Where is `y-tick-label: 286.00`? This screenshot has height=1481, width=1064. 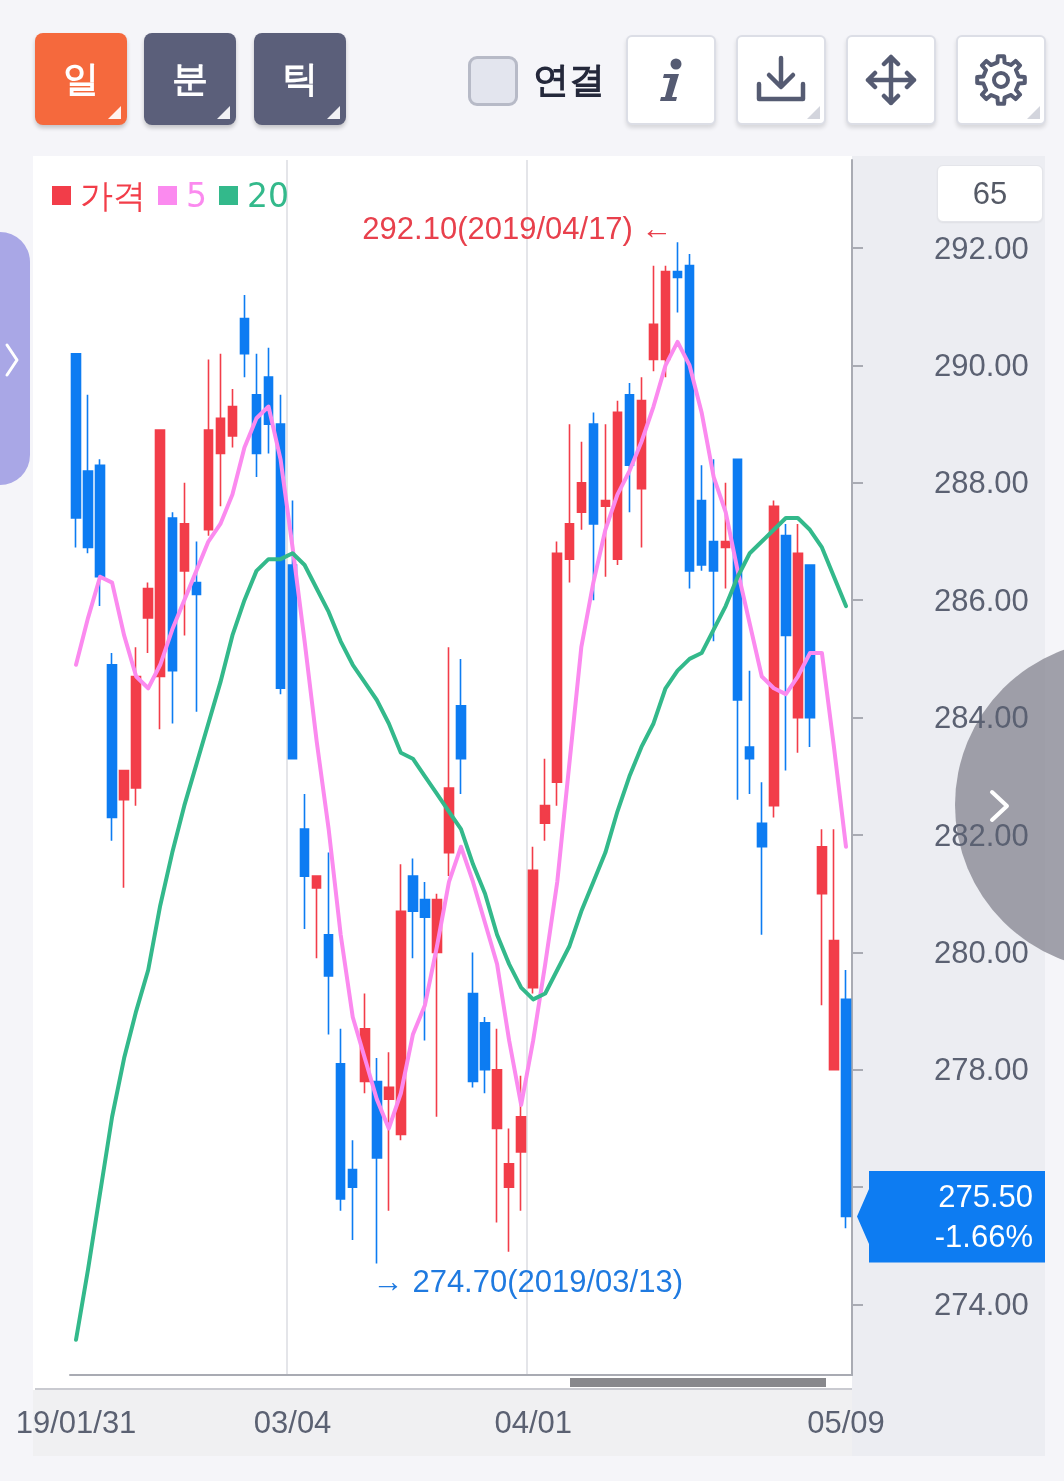 y-tick-label: 286.00 is located at coordinates (981, 600).